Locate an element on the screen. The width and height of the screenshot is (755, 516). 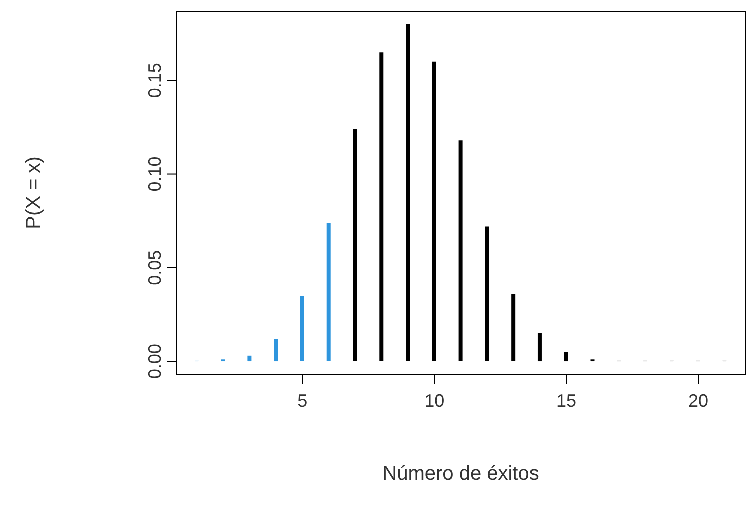
y-tick-label: 0.00 is located at coordinates (155, 362).